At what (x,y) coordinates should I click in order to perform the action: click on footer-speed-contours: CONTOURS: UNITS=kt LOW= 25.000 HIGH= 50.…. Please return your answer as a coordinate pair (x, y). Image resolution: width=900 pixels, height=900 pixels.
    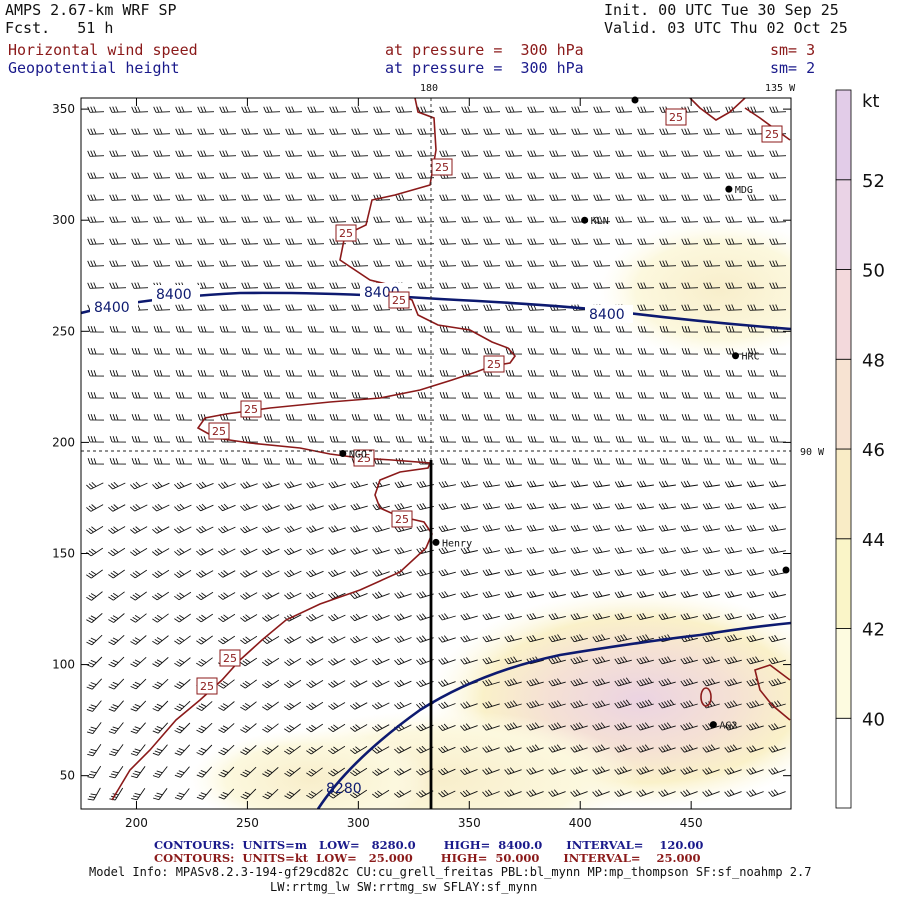
    Looking at the image, I should click on (427, 858).